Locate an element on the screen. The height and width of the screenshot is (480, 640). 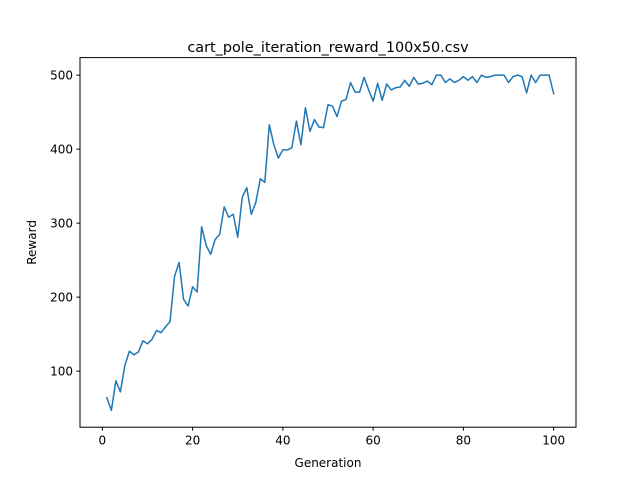
x-tick-label: 80 is located at coordinates (463, 441).